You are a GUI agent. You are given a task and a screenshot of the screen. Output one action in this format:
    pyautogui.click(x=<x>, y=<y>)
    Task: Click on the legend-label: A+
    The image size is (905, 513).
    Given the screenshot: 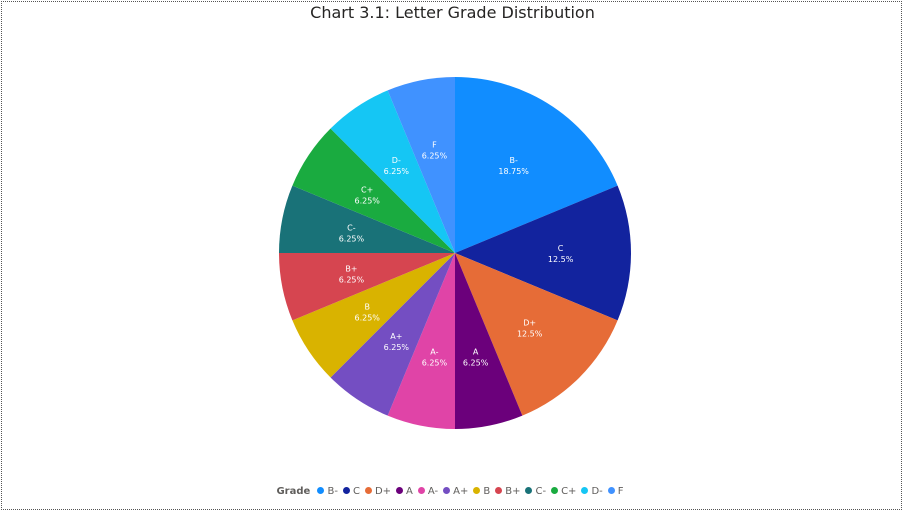 What is the action you would take?
    pyautogui.click(x=461, y=491)
    